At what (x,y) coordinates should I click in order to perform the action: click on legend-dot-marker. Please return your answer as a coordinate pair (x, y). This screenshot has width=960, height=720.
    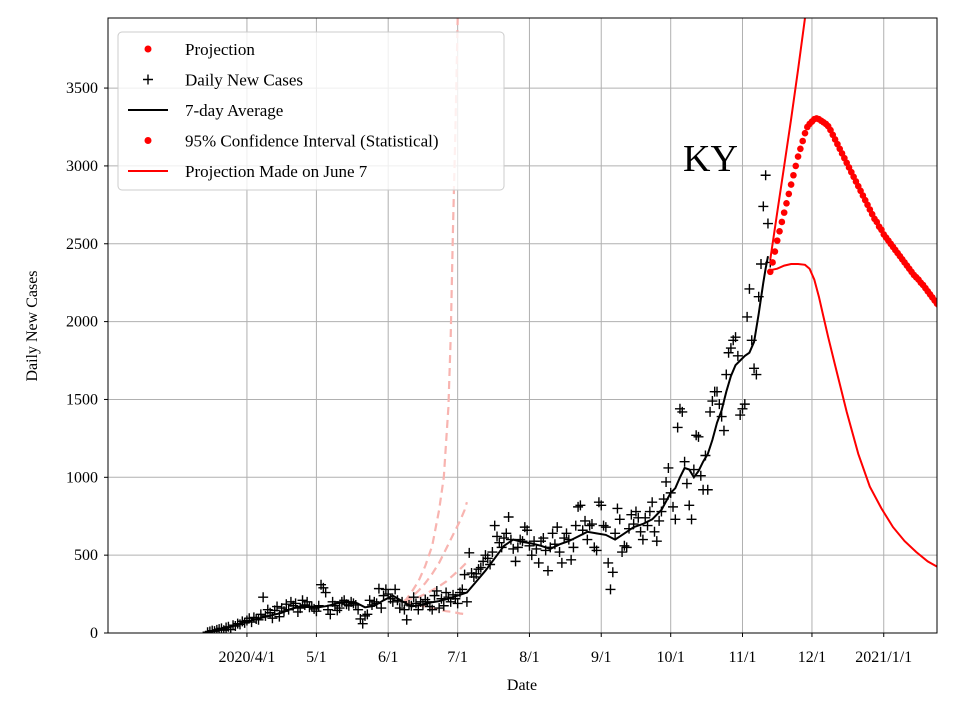
    Looking at the image, I should click on (148, 49).